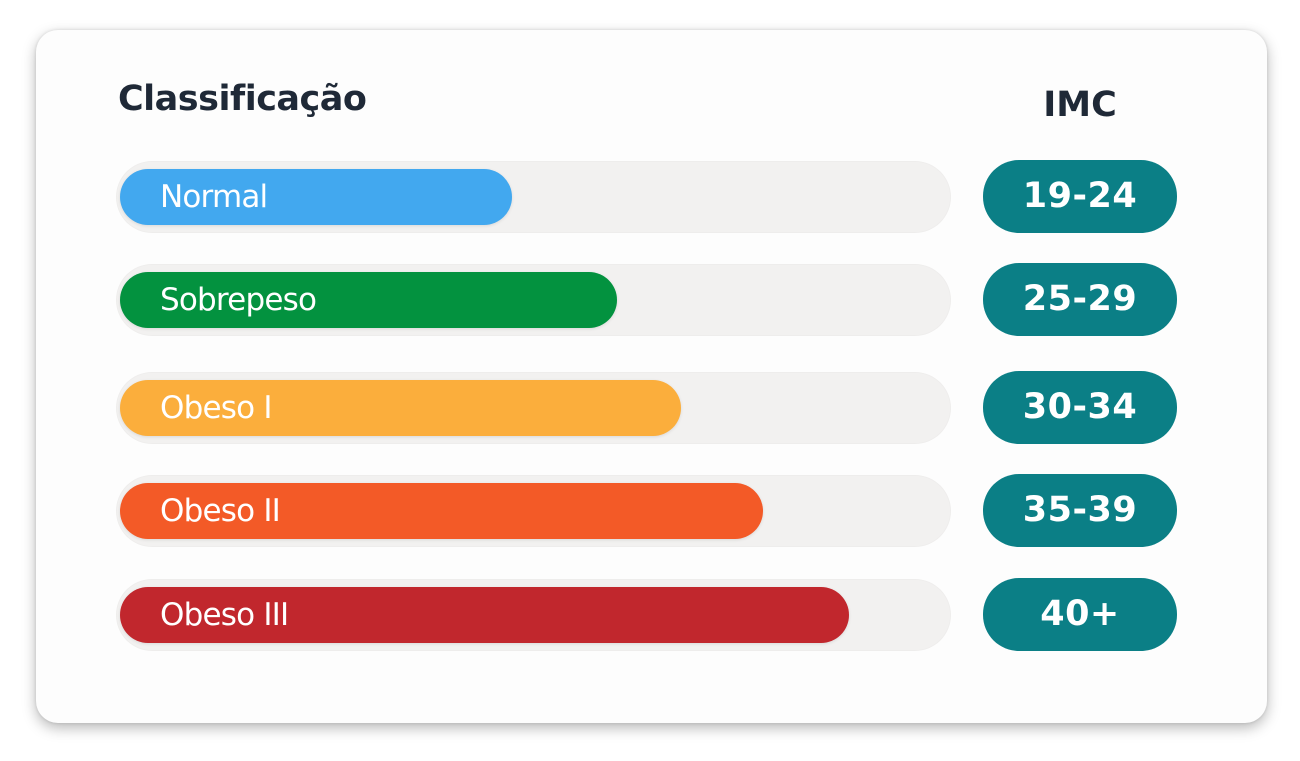 The width and height of the screenshot is (1300, 761). I want to click on bar-obeso-i: Obeso I, so click(400, 408).